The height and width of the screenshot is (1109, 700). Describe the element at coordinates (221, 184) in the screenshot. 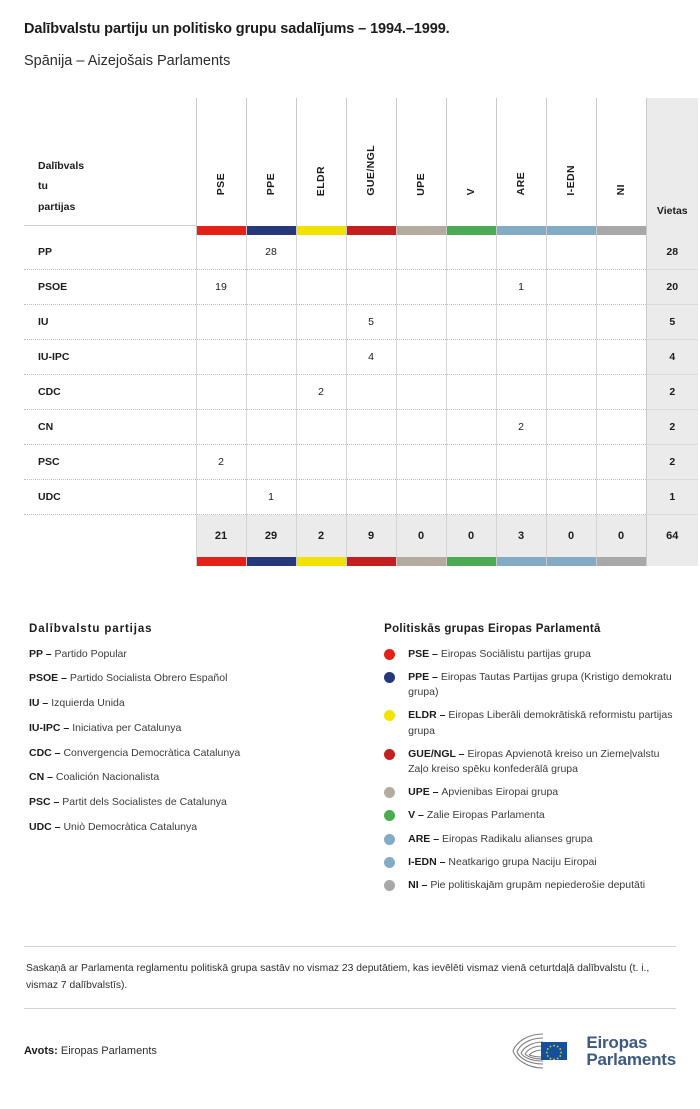

I see `group-label: PSE` at that location.